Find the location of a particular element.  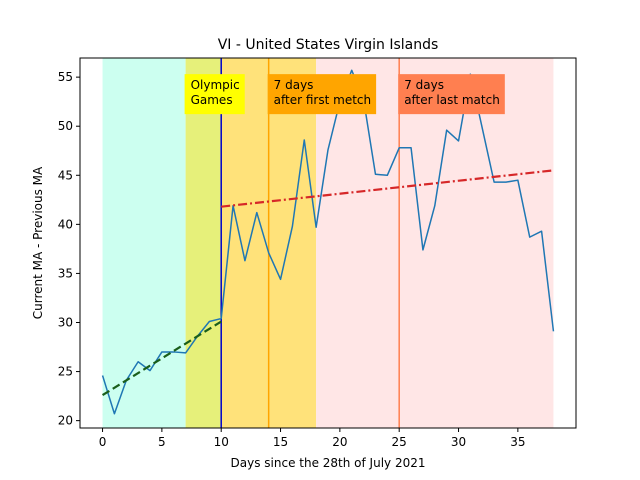

y-tick-label: 45 is located at coordinates (65, 175).